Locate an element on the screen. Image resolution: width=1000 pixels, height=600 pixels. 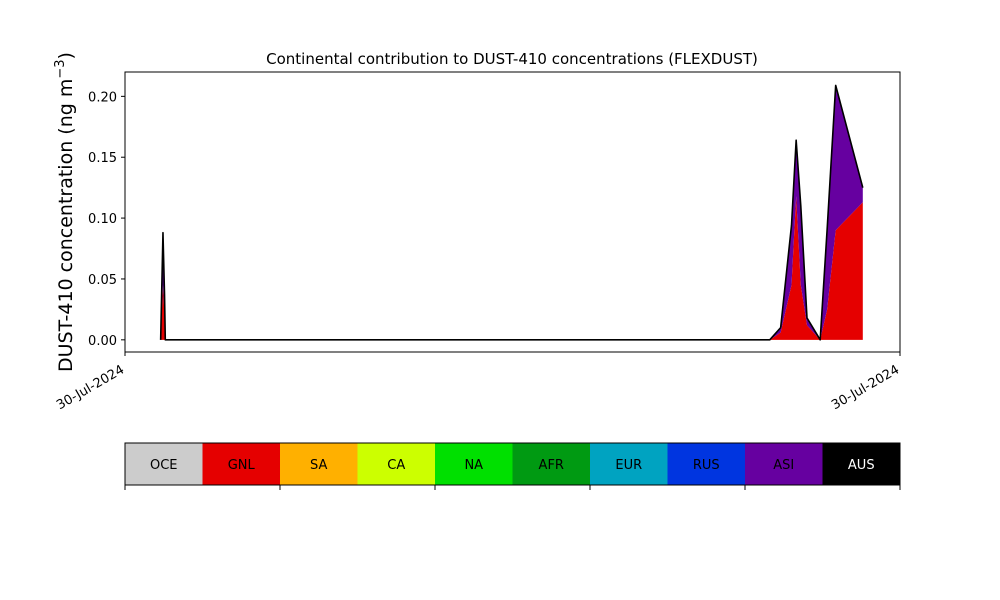
legend-swatch-rus is located at coordinates (706, 464).